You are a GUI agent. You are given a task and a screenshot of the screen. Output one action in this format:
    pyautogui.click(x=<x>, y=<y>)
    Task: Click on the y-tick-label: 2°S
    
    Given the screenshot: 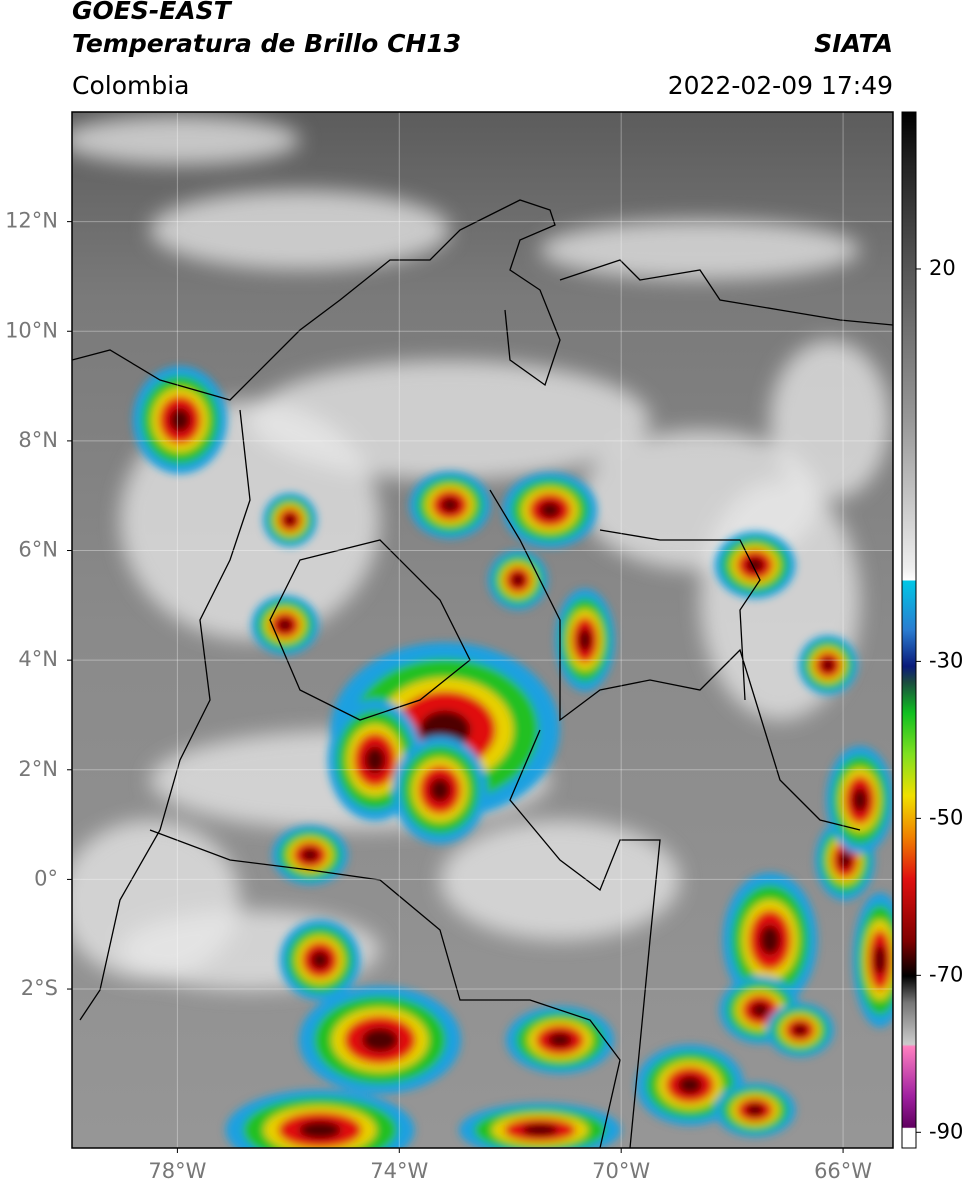 What is the action you would take?
    pyautogui.click(x=39, y=988)
    